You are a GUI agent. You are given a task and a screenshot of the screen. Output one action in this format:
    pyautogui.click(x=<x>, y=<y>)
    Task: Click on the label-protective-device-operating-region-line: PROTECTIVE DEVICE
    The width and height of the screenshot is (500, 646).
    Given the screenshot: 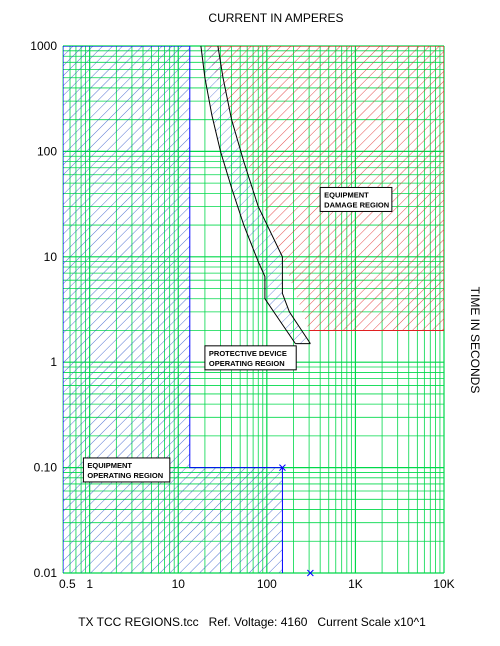 What is the action you would take?
    pyautogui.click(x=248, y=353)
    